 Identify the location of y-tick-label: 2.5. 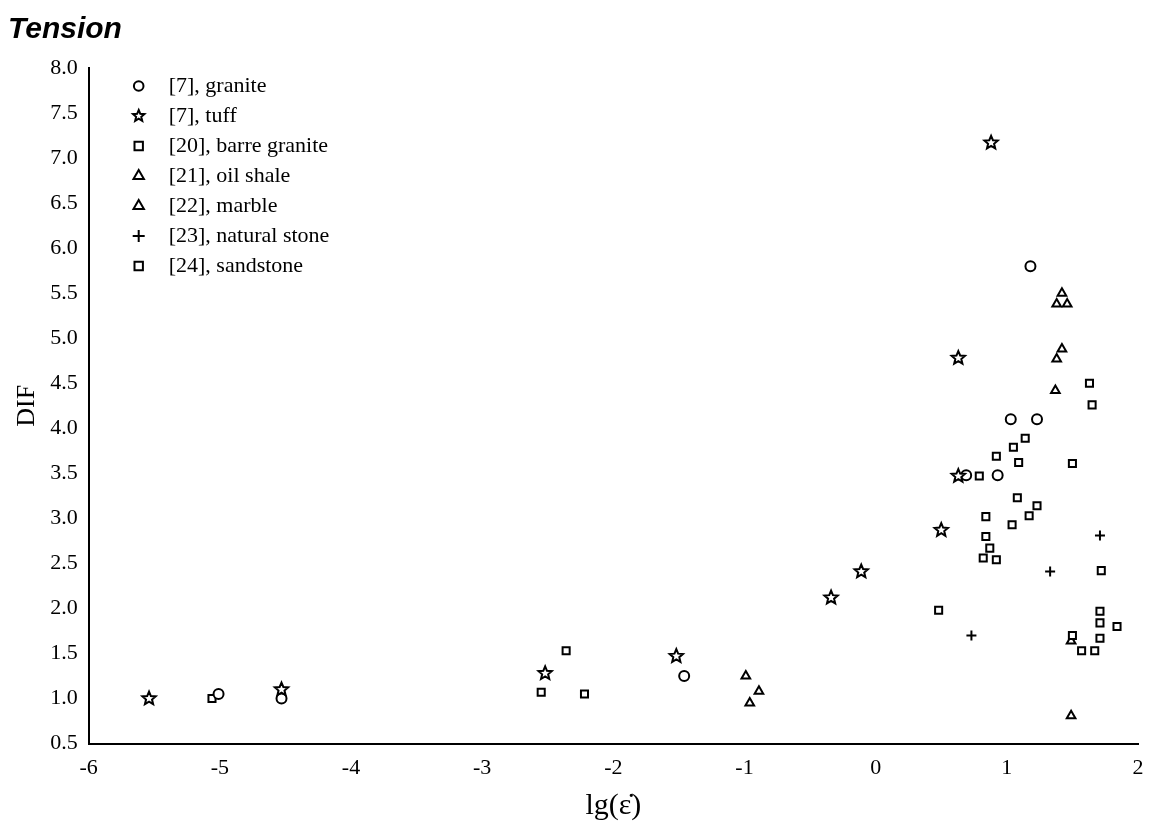
(64, 562).